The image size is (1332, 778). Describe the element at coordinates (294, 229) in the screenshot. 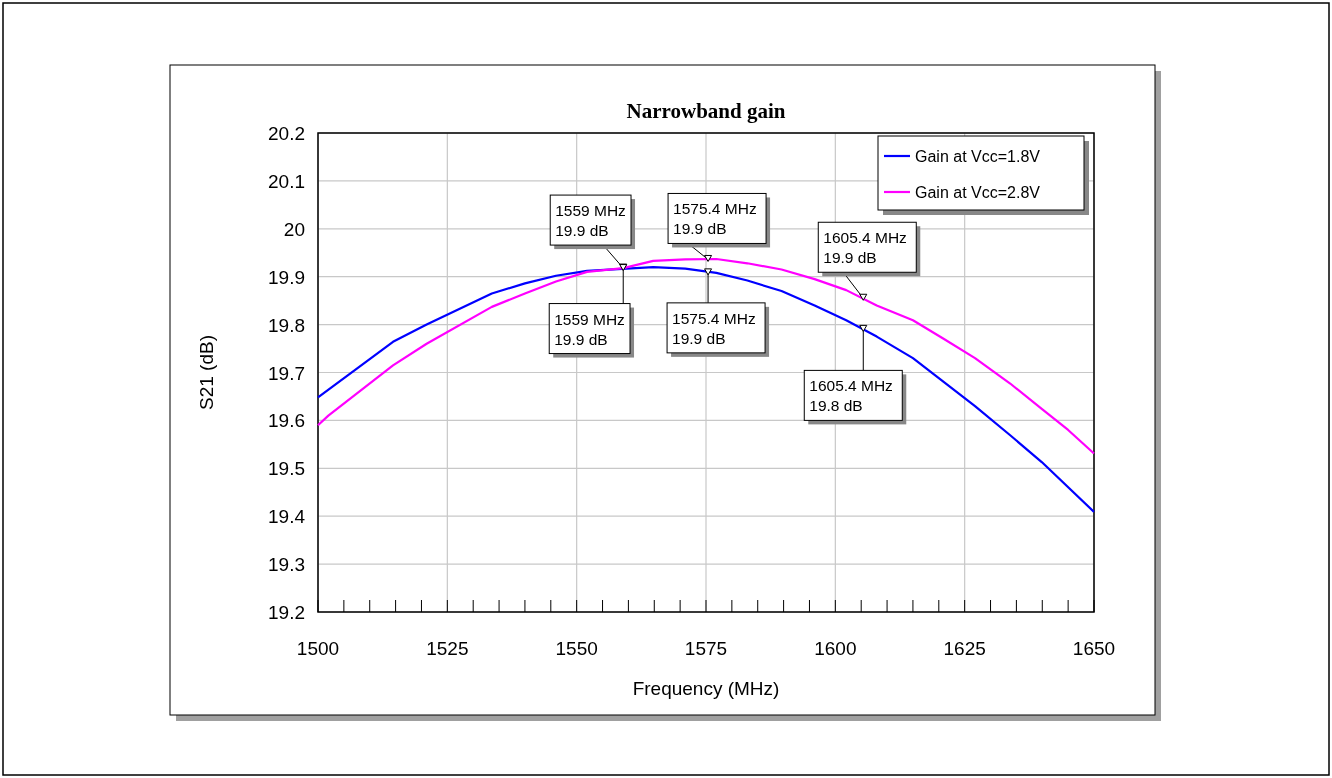

I see `y-tick-label: 20` at that location.